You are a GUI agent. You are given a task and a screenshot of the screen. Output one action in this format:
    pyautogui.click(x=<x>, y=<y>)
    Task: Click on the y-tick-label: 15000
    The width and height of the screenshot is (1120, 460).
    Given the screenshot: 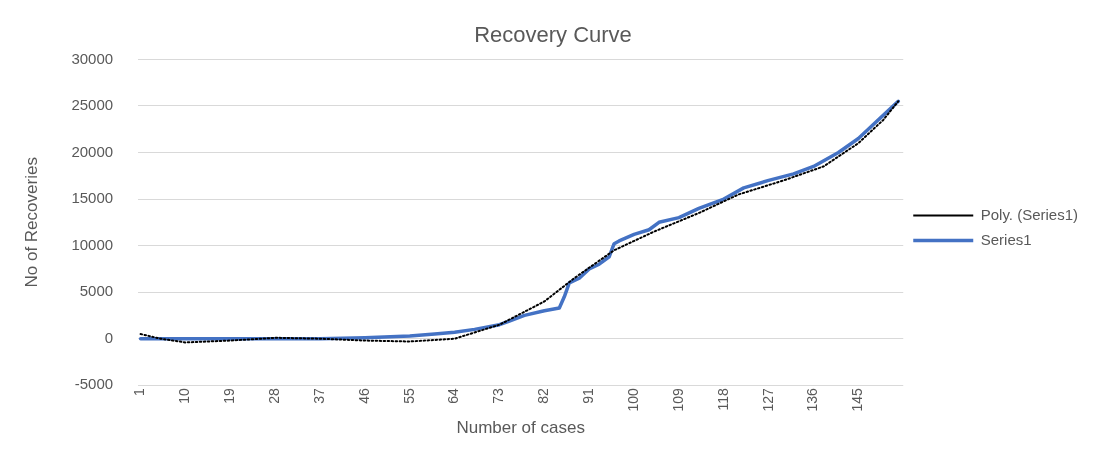 What is the action you would take?
    pyautogui.click(x=92, y=198)
    